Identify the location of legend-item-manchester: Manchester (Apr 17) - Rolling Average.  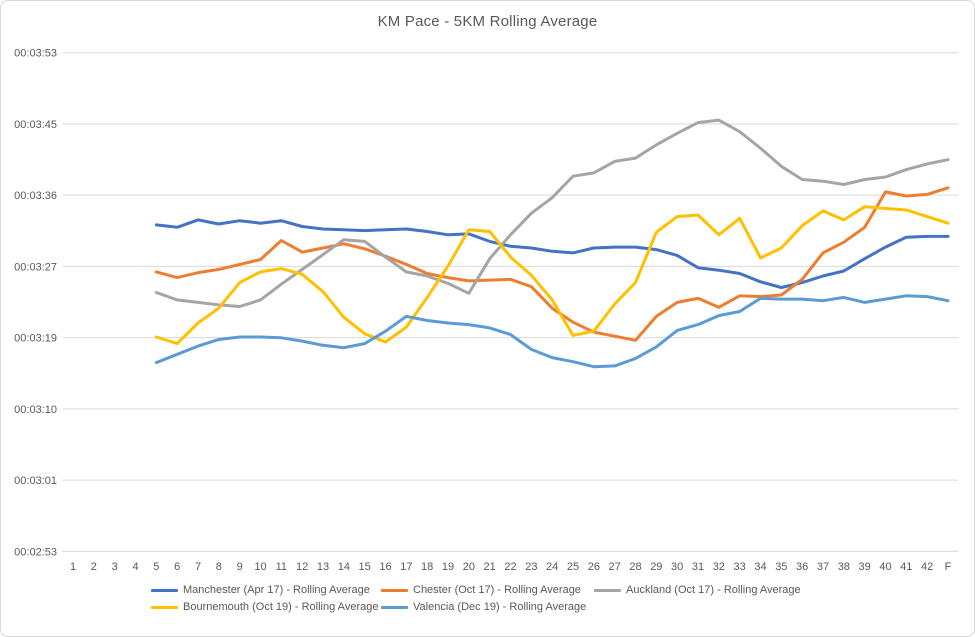
(260, 590).